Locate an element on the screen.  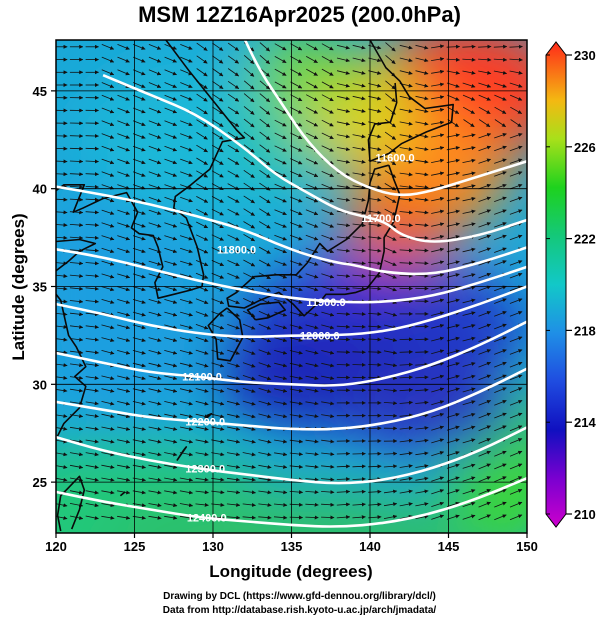
colorbar-tick-label: 230 is located at coordinates (585, 55).